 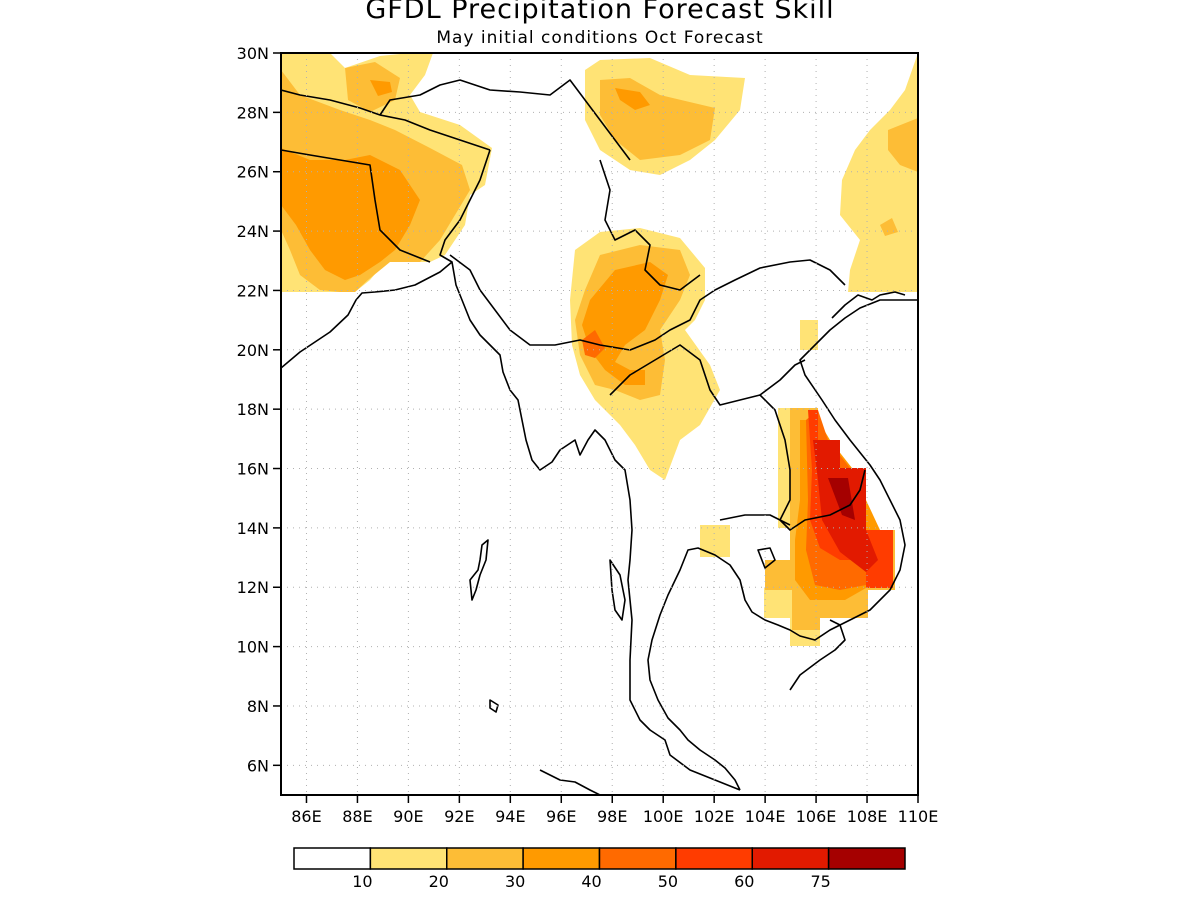 What do you see at coordinates (258, 706) in the screenshot?
I see `lat-tick-label: 8N` at bounding box center [258, 706].